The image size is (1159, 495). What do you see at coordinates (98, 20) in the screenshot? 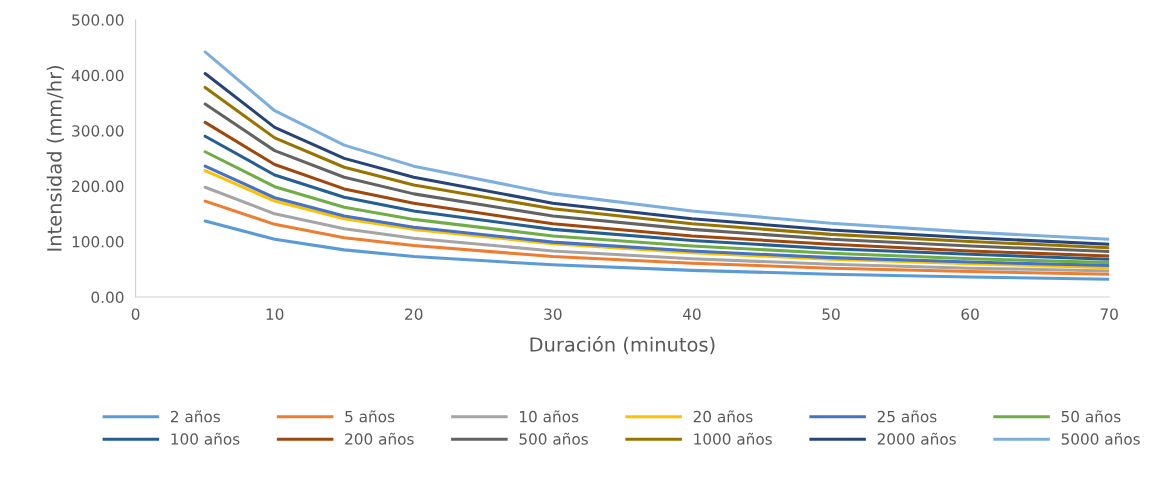
I see `y-tick-label: 500.00` at bounding box center [98, 20].